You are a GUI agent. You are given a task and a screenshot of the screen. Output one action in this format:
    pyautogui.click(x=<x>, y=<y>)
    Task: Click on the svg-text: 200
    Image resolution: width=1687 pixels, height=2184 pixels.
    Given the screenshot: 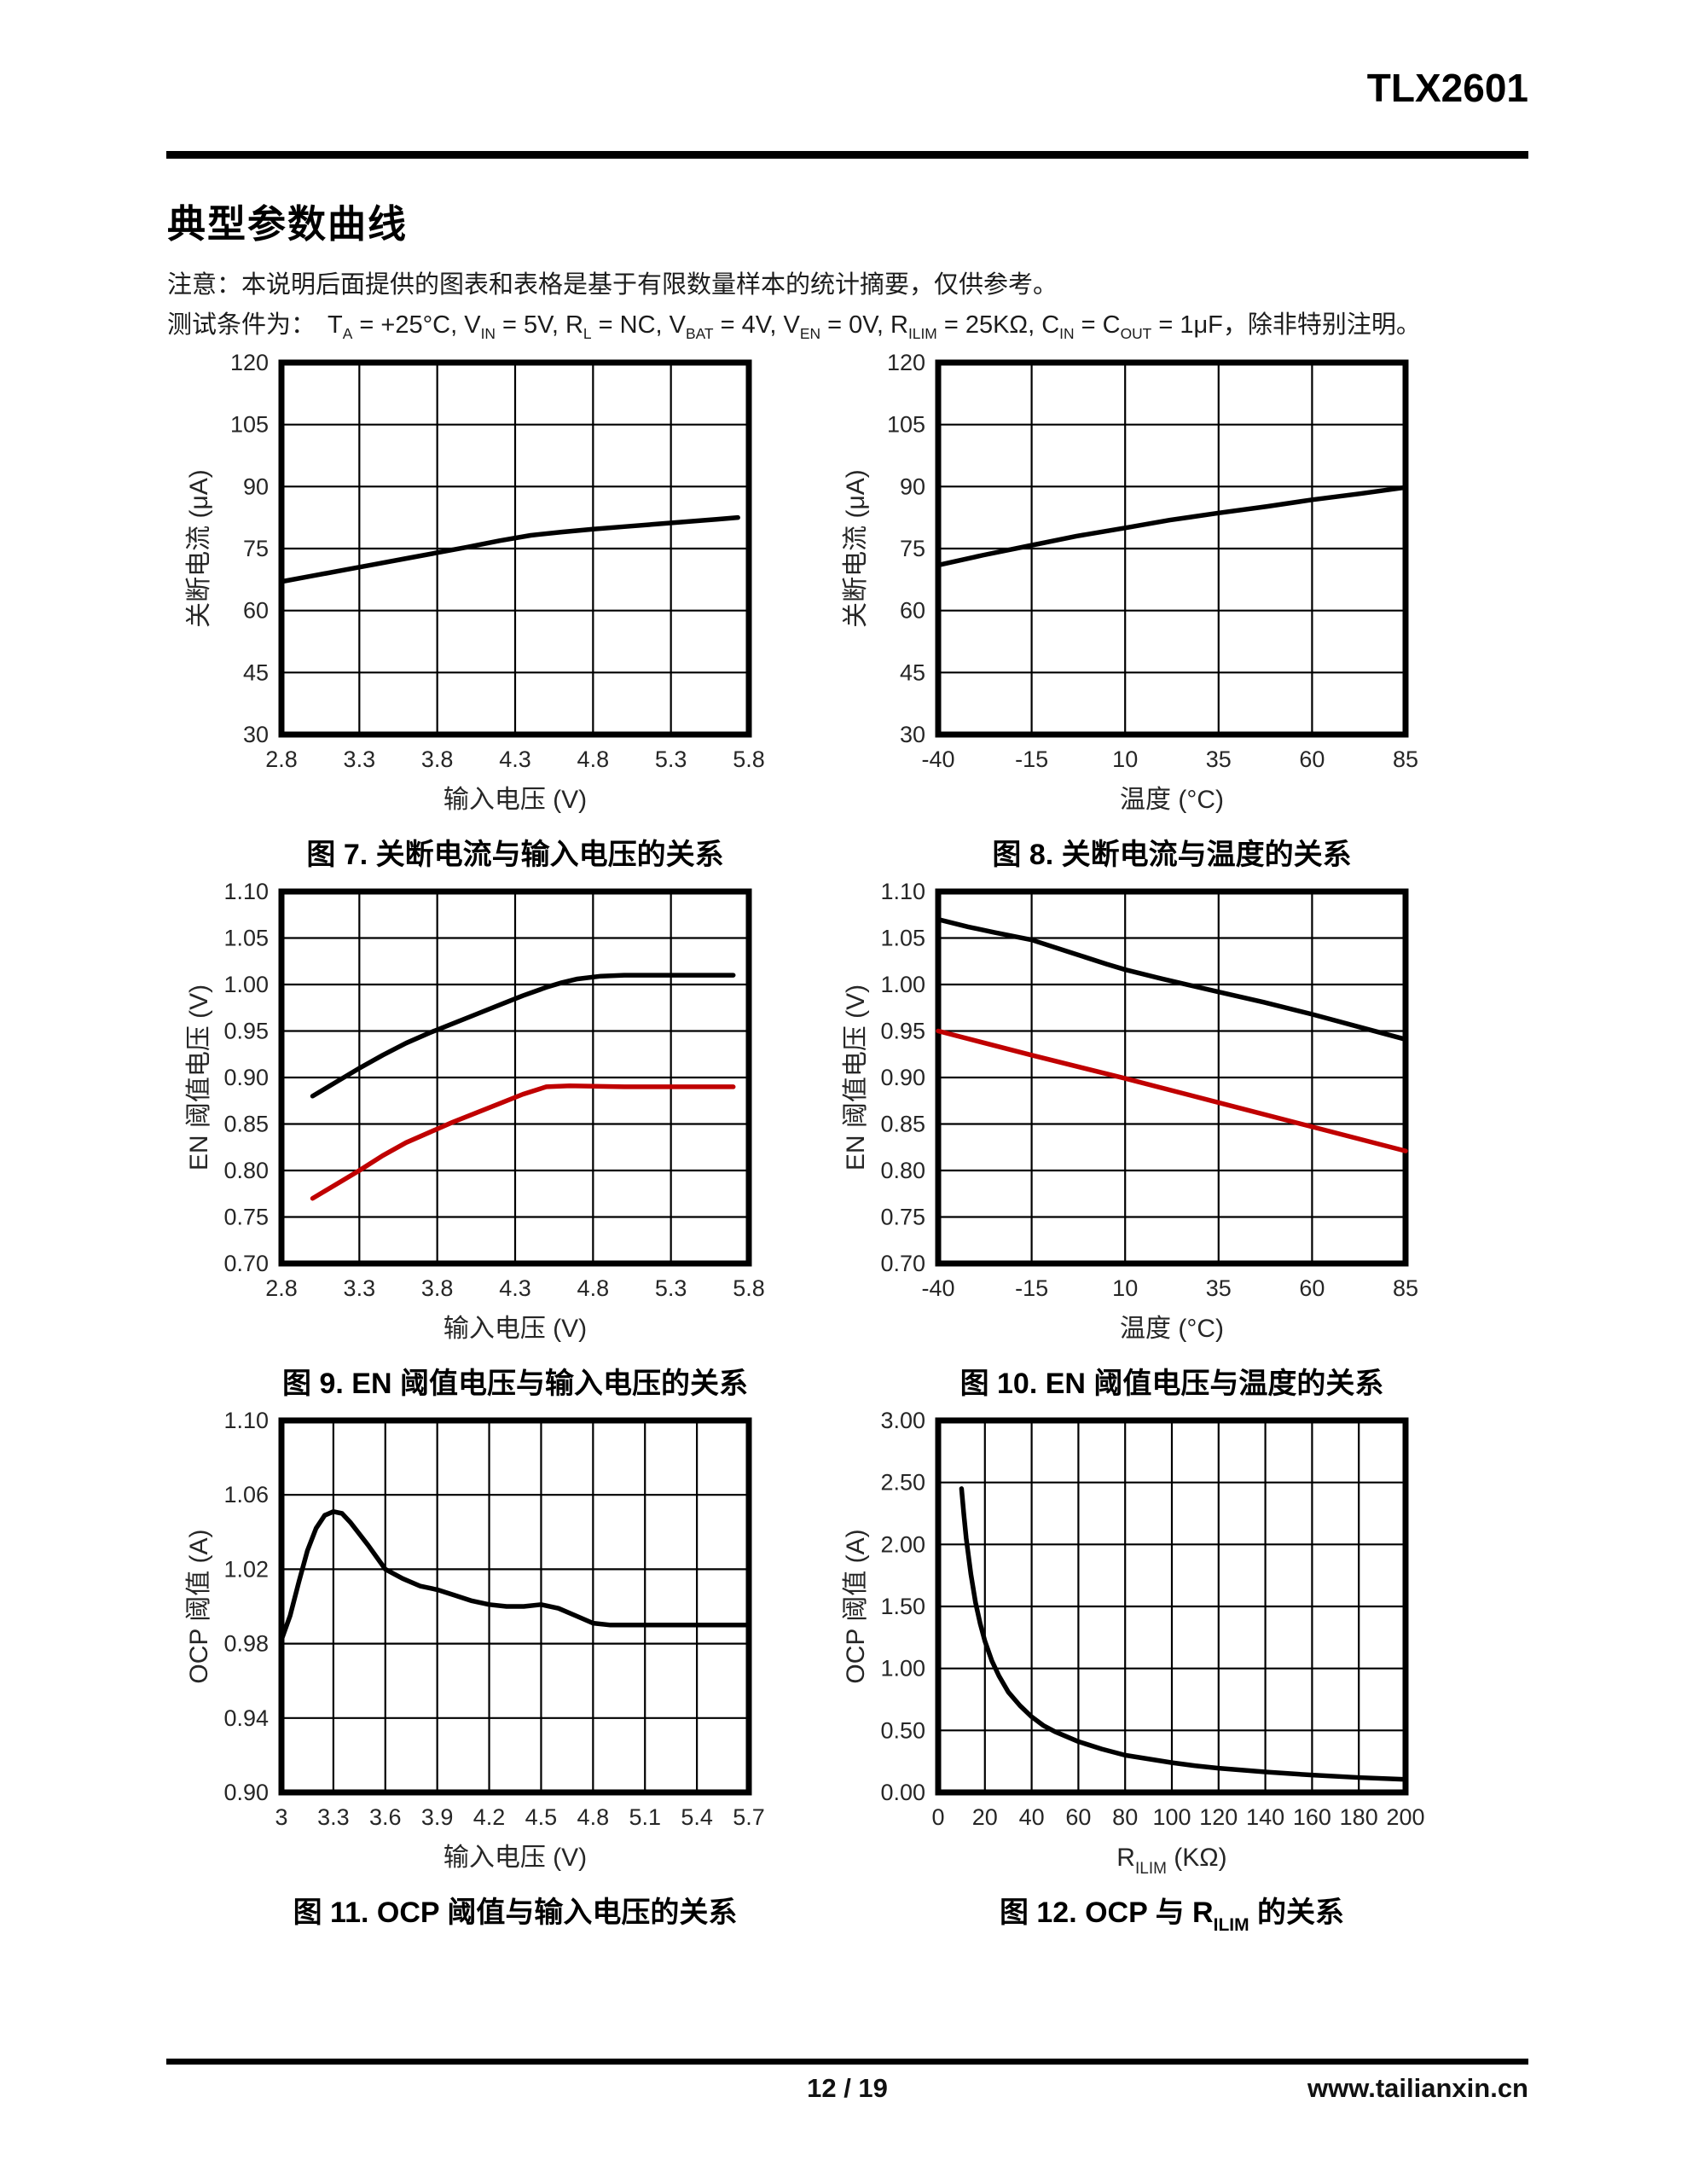 What is the action you would take?
    pyautogui.click(x=1405, y=1817)
    